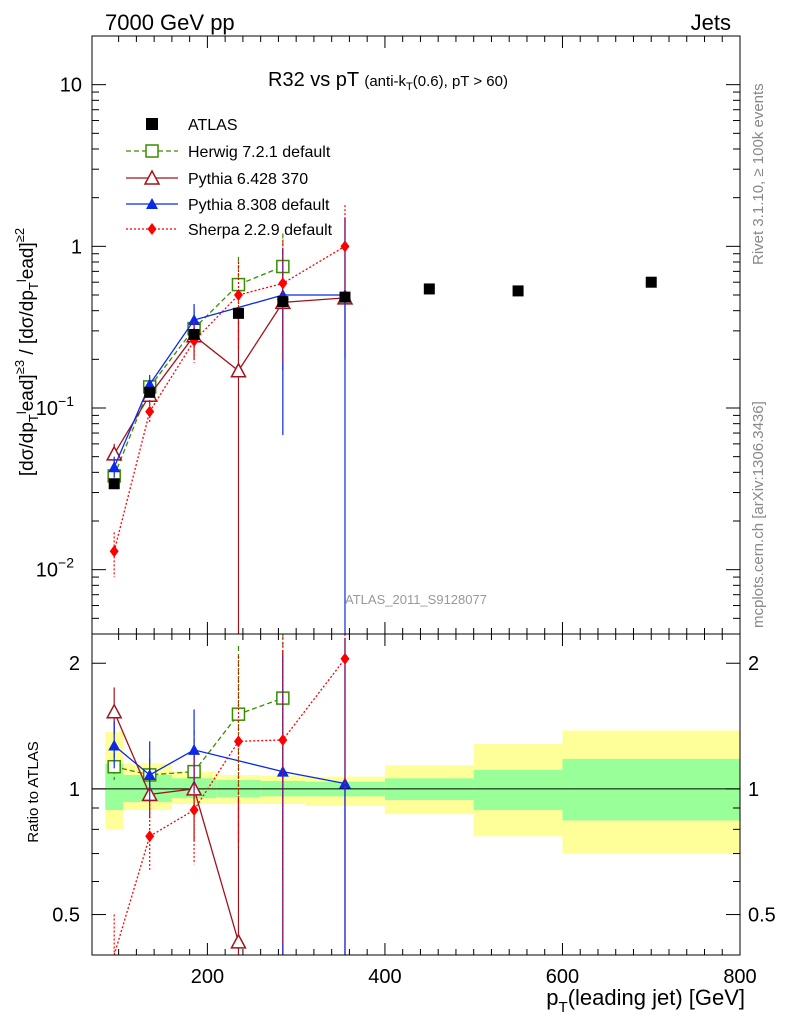 This screenshot has height=1024, width=786. What do you see at coordinates (152, 203) in the screenshot?
I see `pythia-8-308-default-legend-marker` at bounding box center [152, 203].